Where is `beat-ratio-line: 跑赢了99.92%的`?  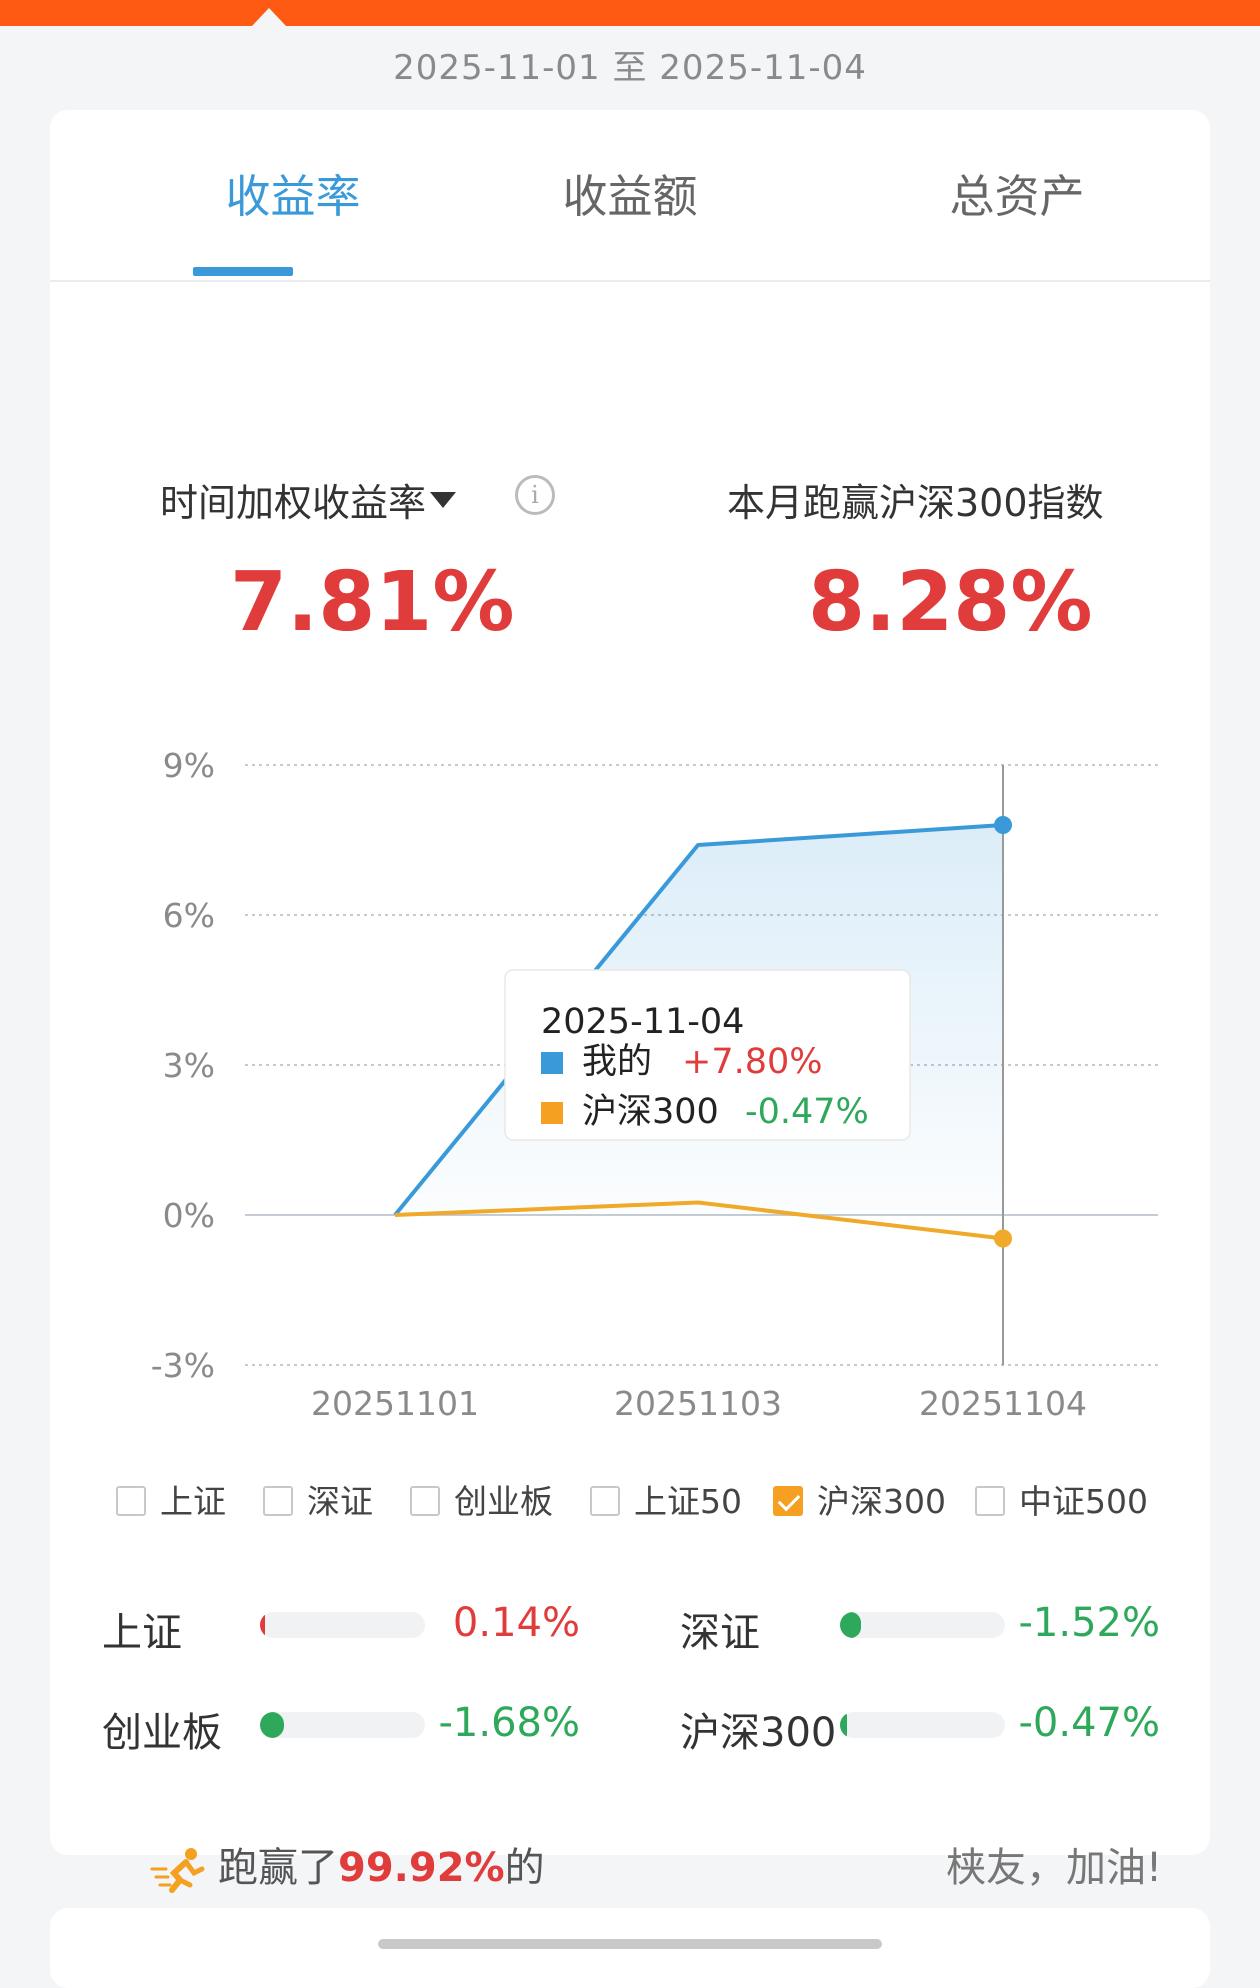 beat-ratio-line: 跑赢了99.92%的 is located at coordinates (347, 1864).